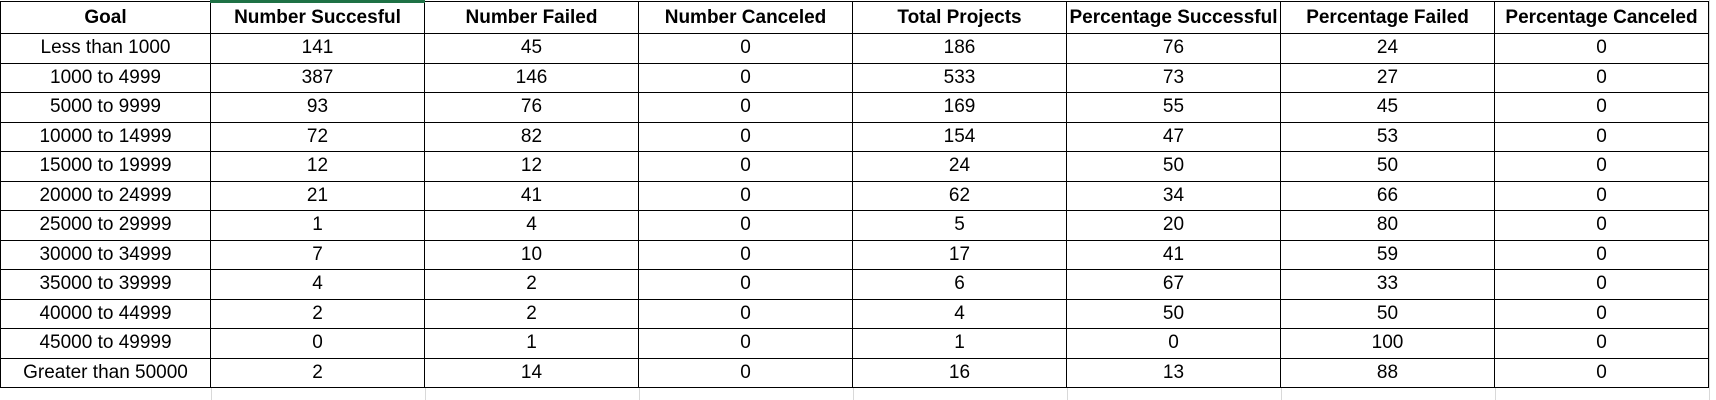 This screenshot has height=400, width=1716. Describe the element at coordinates (531, 195) in the screenshot. I see `cell-number-failed: 41` at that location.